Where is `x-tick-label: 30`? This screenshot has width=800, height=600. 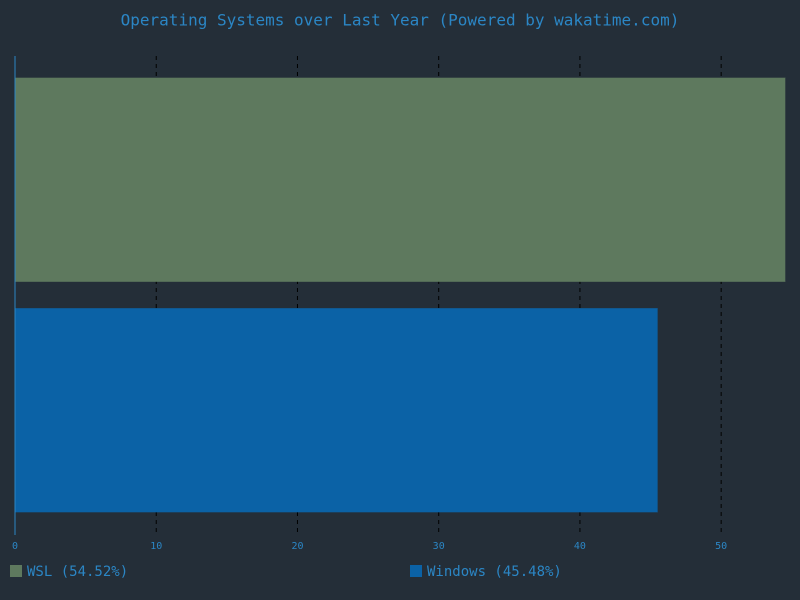
x-tick-label: 30 is located at coordinates (439, 546).